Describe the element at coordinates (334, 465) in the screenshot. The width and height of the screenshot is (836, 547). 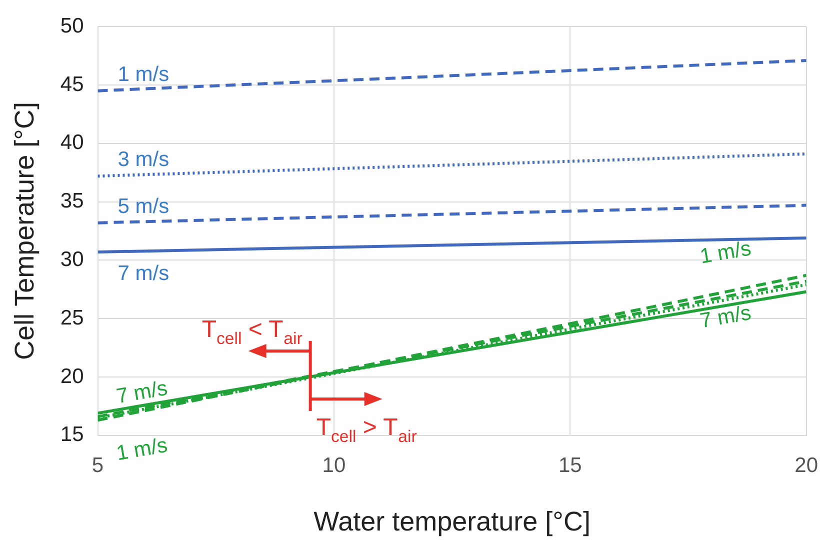
I see `x-tick-label: 10` at that location.